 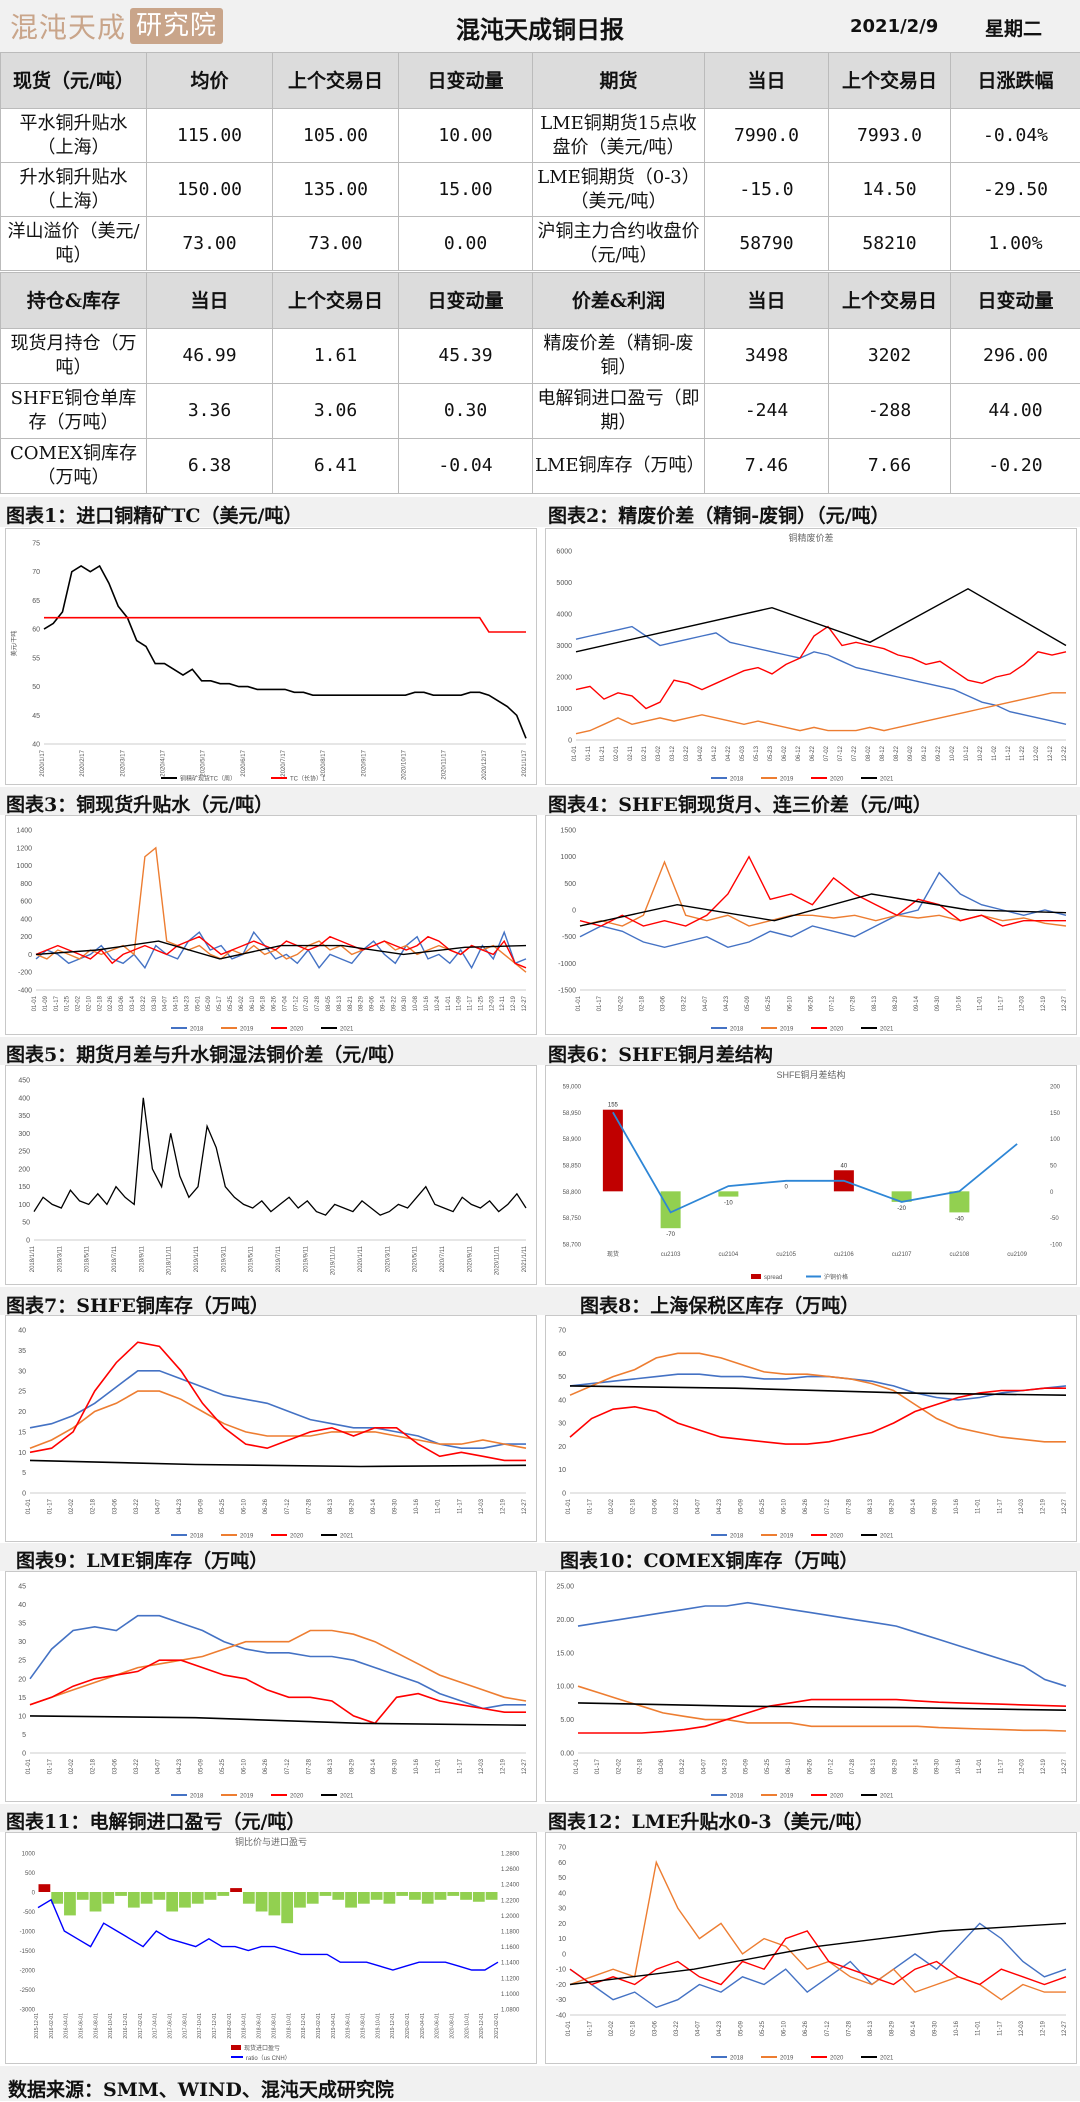 I want to click on y-tick-label: 35, so click(x=22, y=1351).